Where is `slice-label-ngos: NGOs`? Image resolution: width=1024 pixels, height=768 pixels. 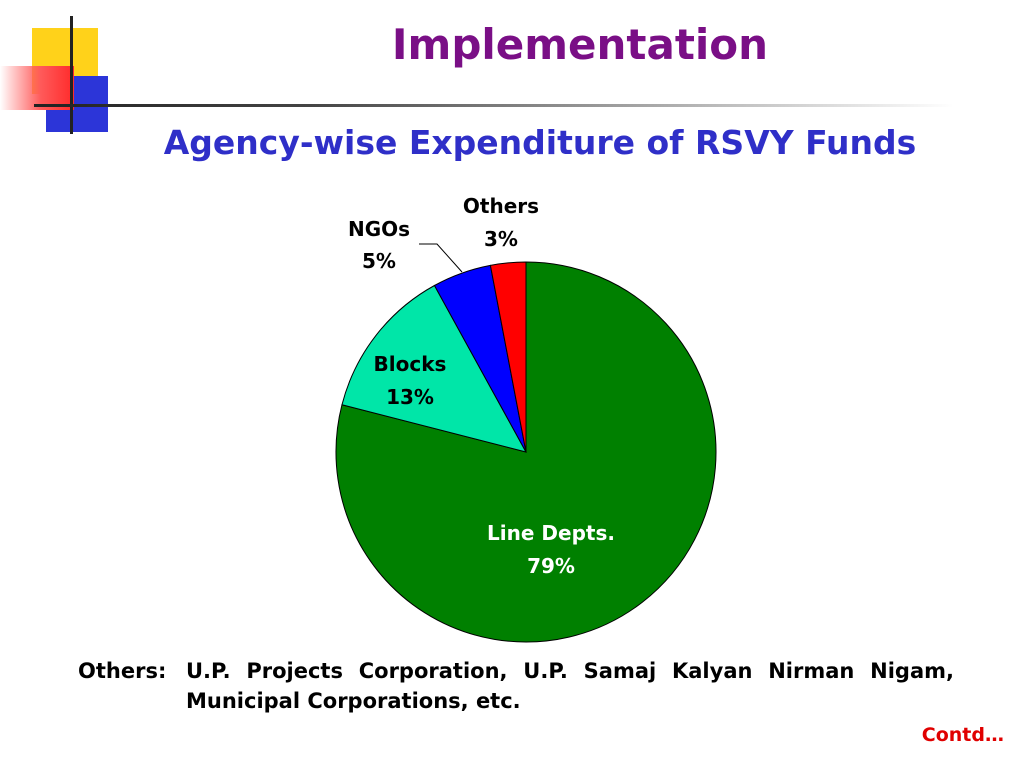
slice-label-ngos: NGOs is located at coordinates (379, 229).